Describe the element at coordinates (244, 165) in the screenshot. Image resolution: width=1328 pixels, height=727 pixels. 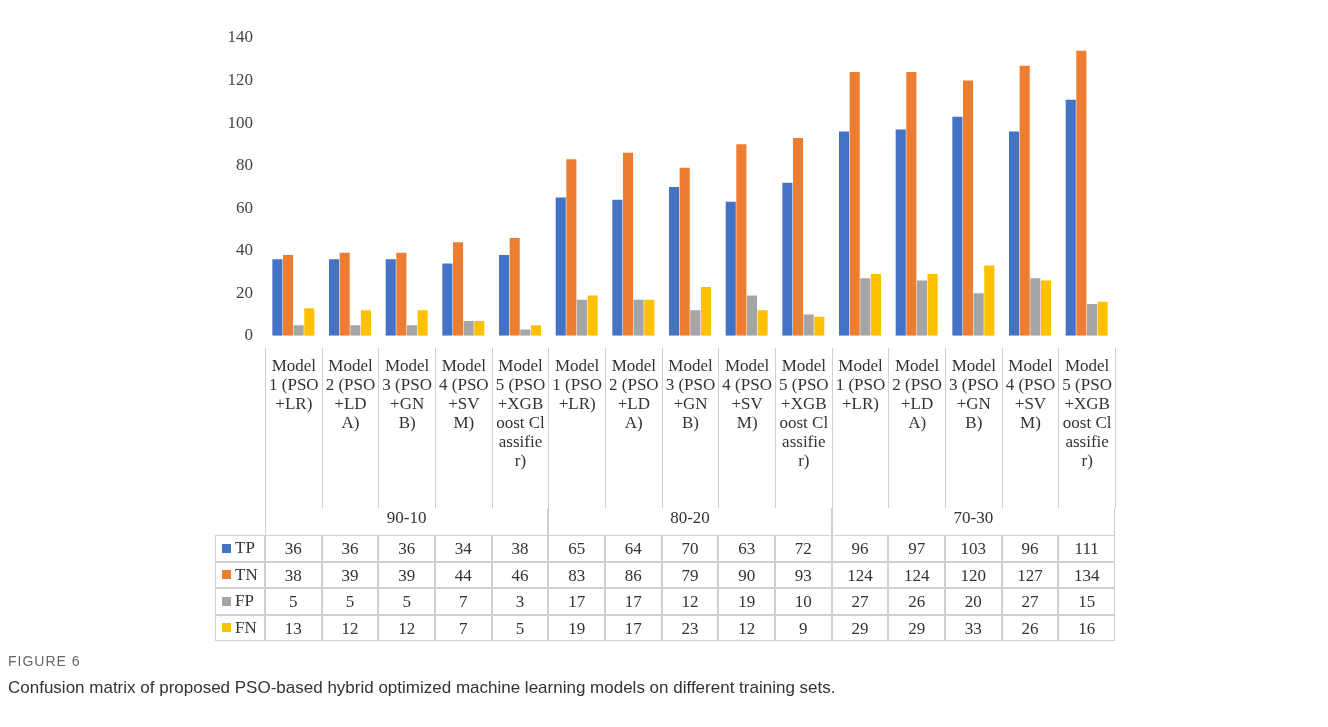
I see `y-tick-label: 80` at that location.